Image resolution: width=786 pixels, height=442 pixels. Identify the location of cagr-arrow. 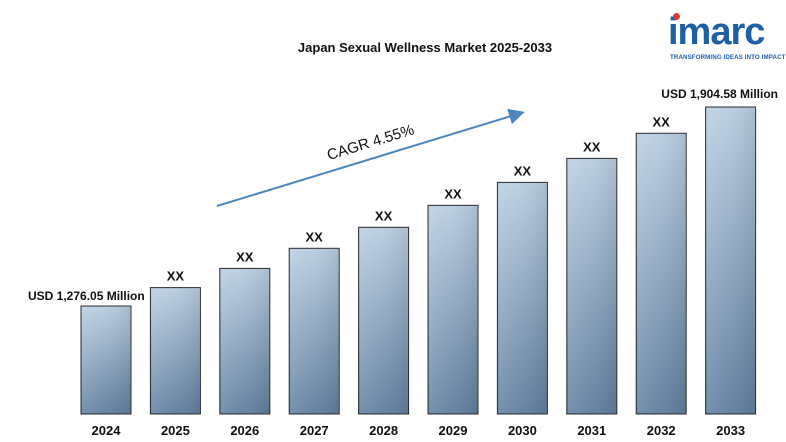
(370, 157).